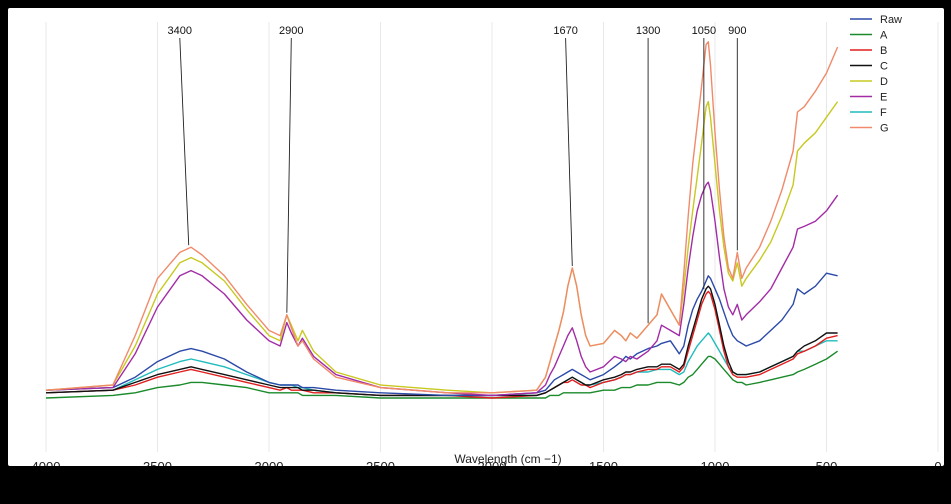 The height and width of the screenshot is (504, 951). What do you see at coordinates (884, 129) in the screenshot?
I see `legend-label-g: G` at bounding box center [884, 129].